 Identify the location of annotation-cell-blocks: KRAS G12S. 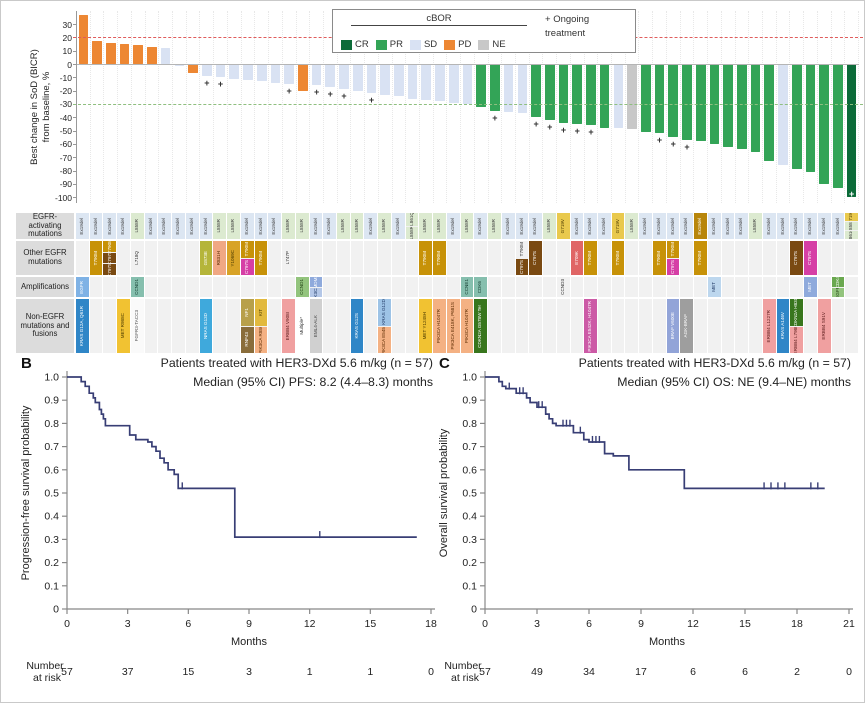
(357, 326).